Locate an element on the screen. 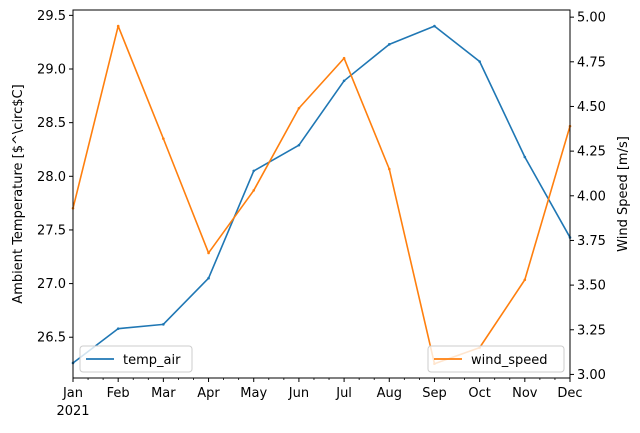  legend-wind_speed: wind_speed is located at coordinates (496, 359).